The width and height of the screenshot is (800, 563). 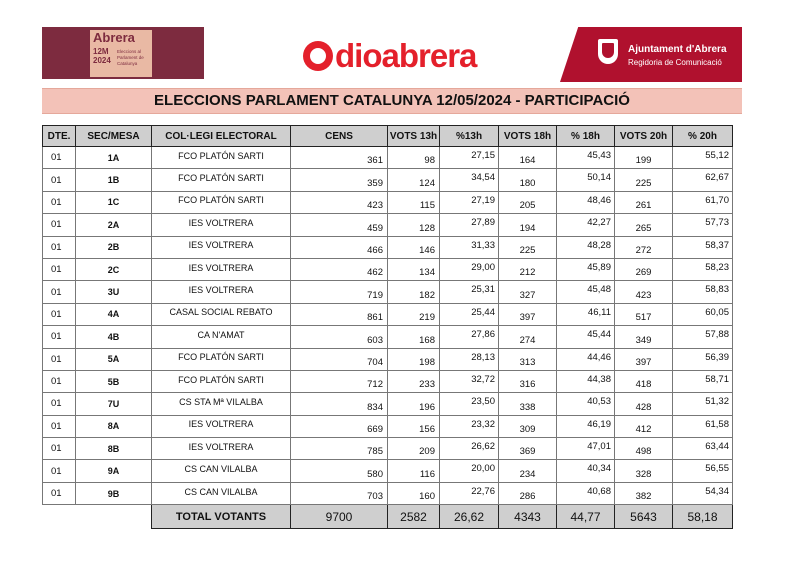 What do you see at coordinates (339, 202) in the screenshot?
I see `cell-cens: 423` at bounding box center [339, 202].